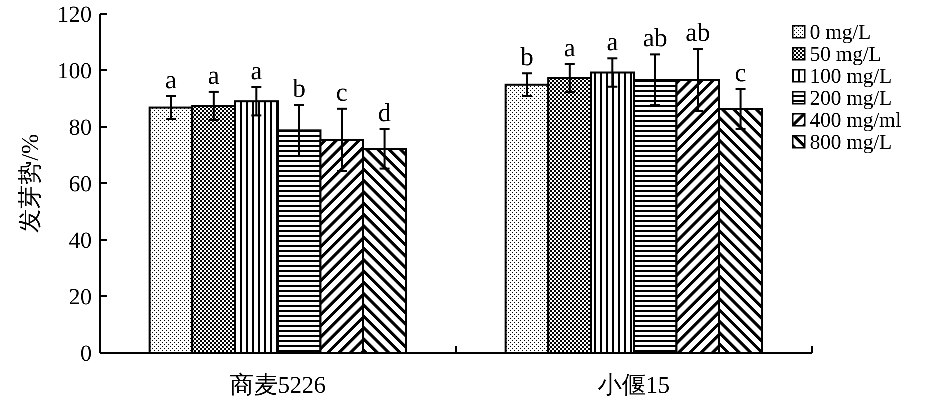 The width and height of the screenshot is (946, 408). Describe the element at coordinates (856, 120) in the screenshot. I see `legend-label: 400 mg/ml` at that location.